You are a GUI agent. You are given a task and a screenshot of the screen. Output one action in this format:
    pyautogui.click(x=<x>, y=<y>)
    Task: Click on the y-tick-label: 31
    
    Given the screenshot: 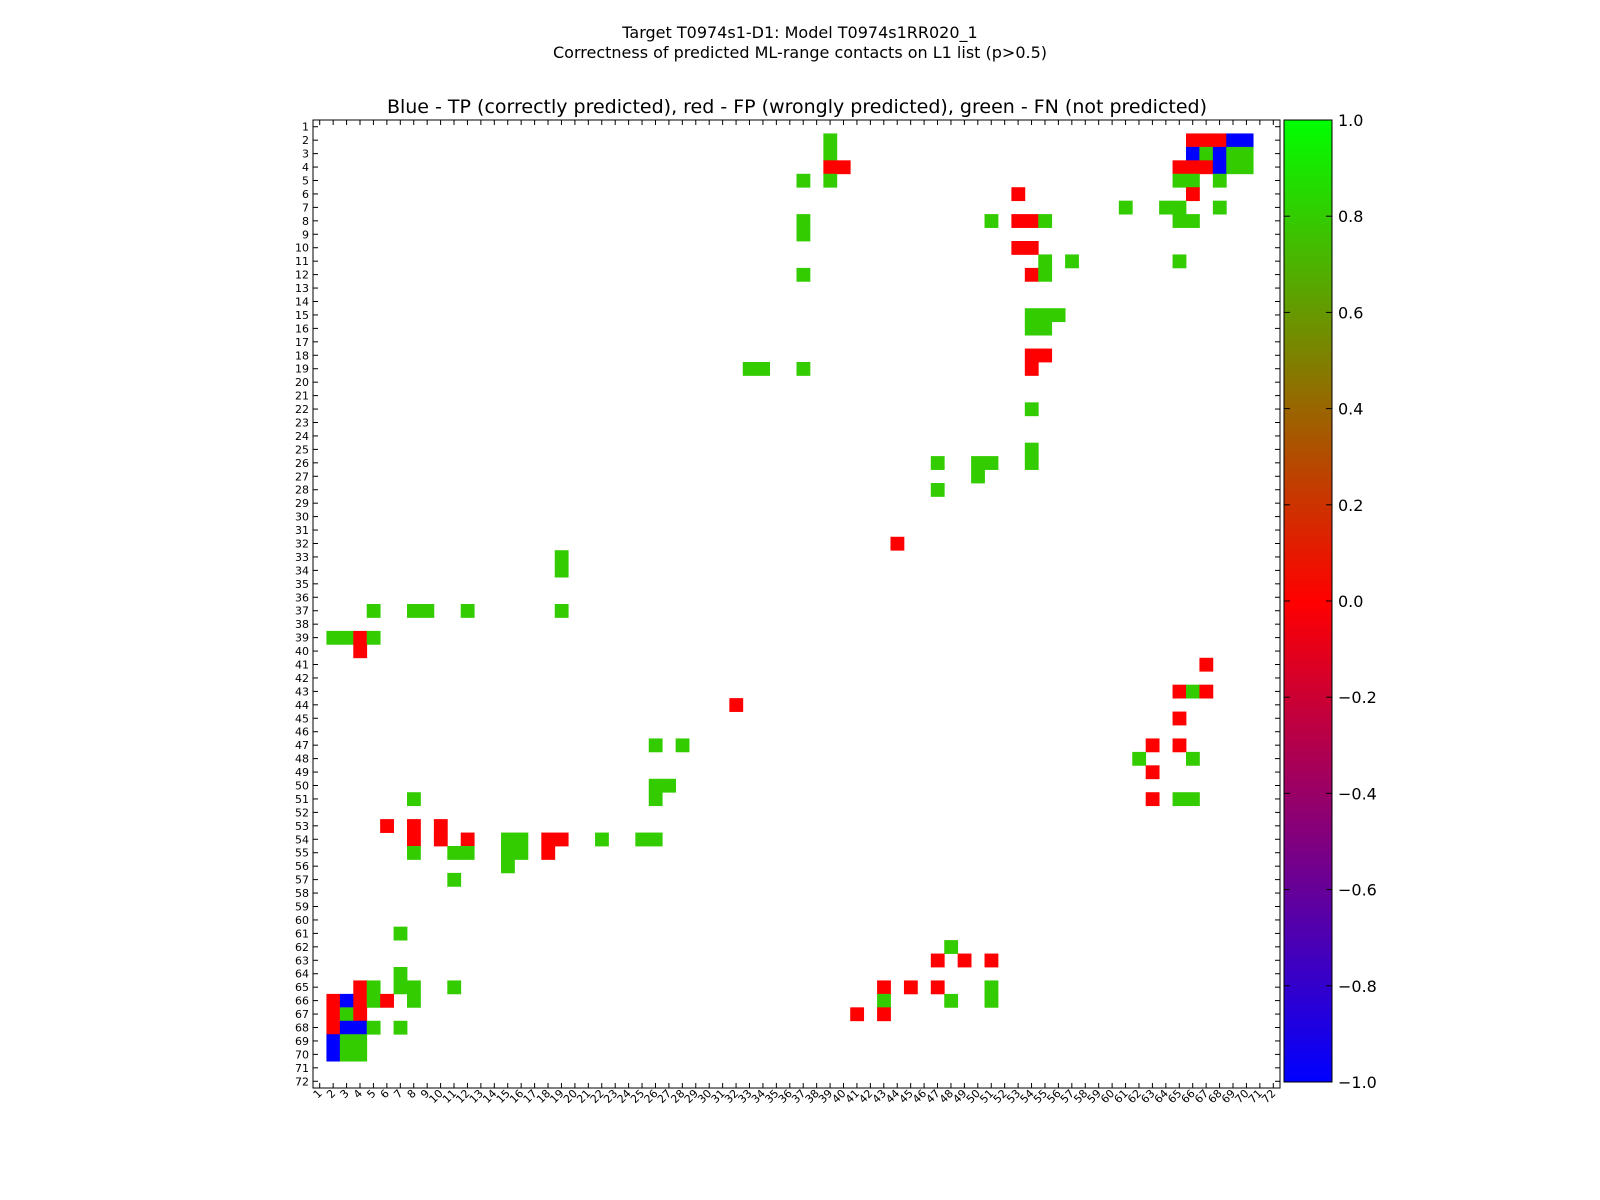 What is the action you would take?
    pyautogui.click(x=302, y=530)
    